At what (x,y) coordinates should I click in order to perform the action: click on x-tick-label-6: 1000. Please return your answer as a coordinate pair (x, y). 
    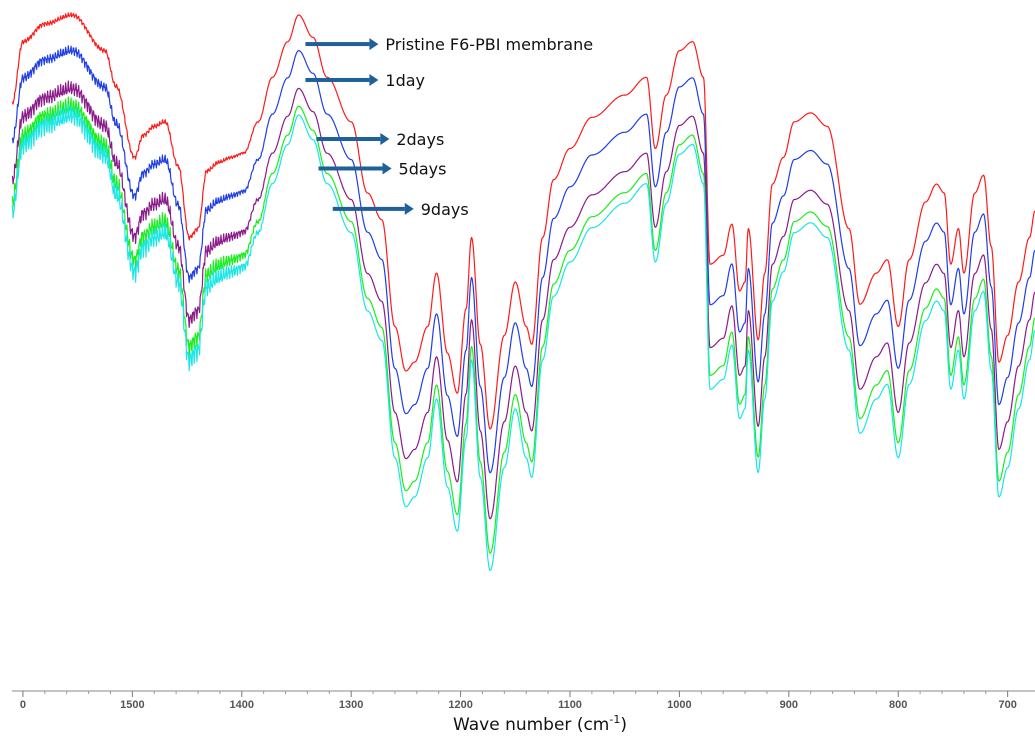
    Looking at the image, I should click on (679, 705).